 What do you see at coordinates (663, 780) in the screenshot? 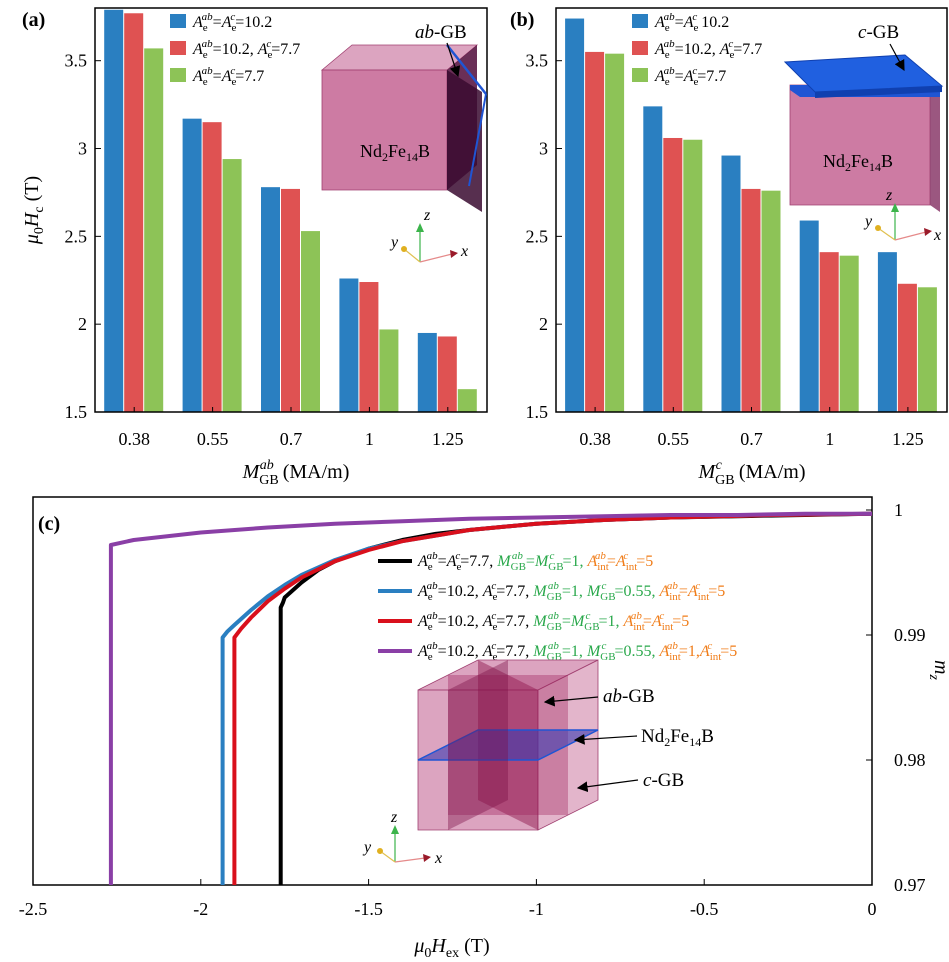
I see `gb-label-c-c: c-GB` at bounding box center [663, 780].